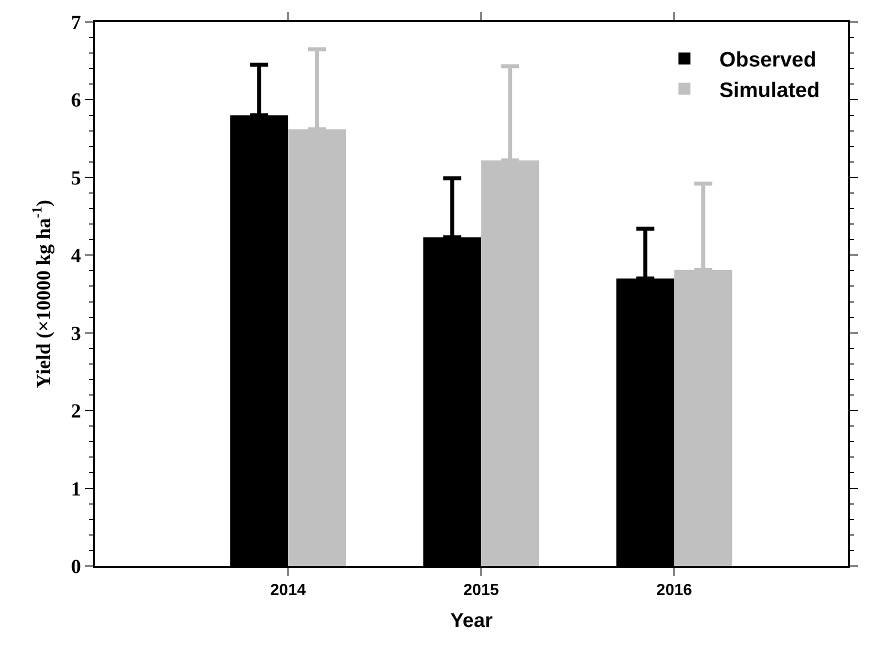 This screenshot has width=870, height=648. What do you see at coordinates (76, 23) in the screenshot?
I see `y-tick-label: 7` at bounding box center [76, 23].